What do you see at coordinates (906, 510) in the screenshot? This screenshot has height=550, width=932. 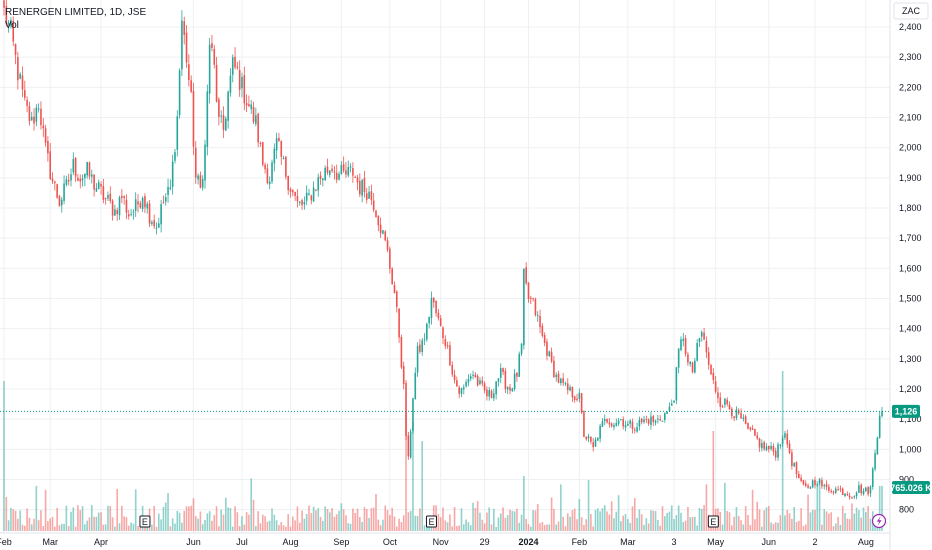 I see `y-tick-label: 800` at bounding box center [906, 510].